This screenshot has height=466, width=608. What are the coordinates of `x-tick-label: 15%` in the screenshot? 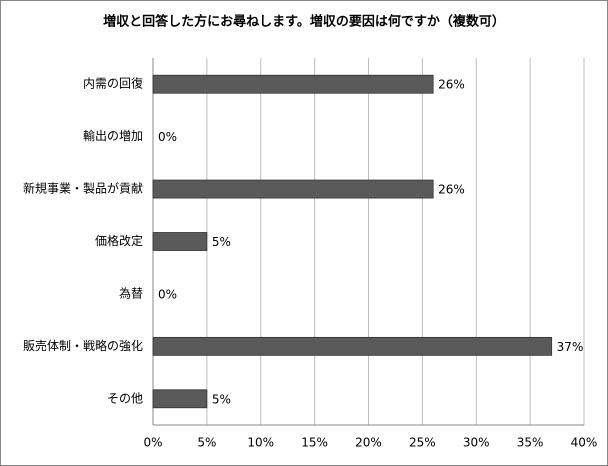 It's located at (314, 443).